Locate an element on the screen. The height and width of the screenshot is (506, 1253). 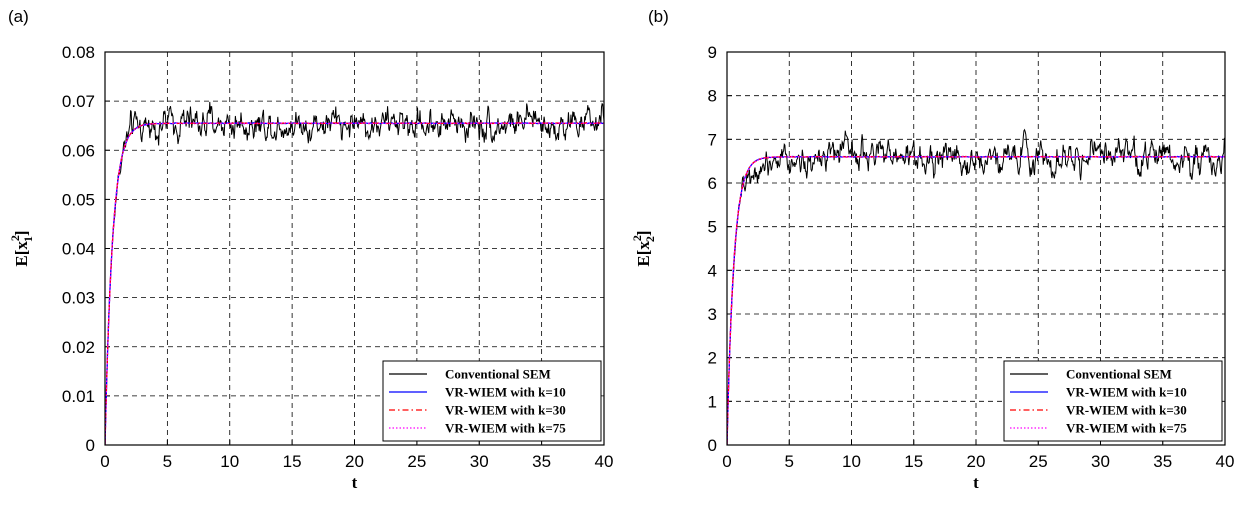
y-tick-label: 6 is located at coordinates (712, 183).